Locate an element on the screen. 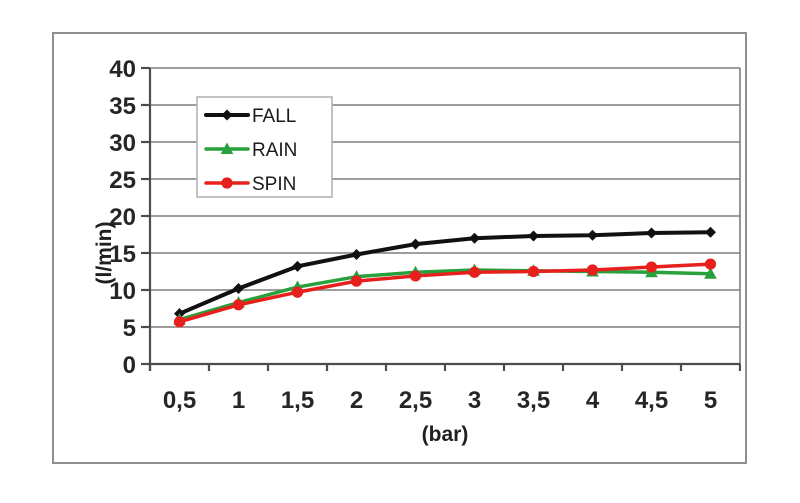 The image size is (800, 503). y-axis-title: (l/min) is located at coordinates (104, 253).